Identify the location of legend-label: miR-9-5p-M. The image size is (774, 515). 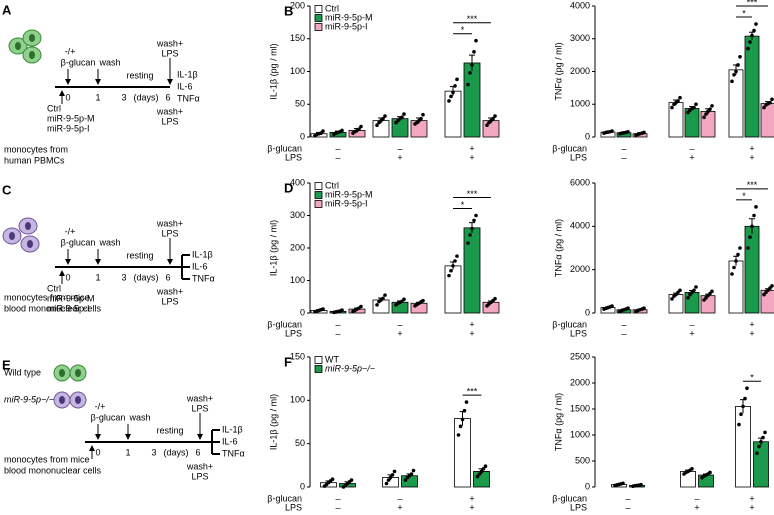
(349, 17).